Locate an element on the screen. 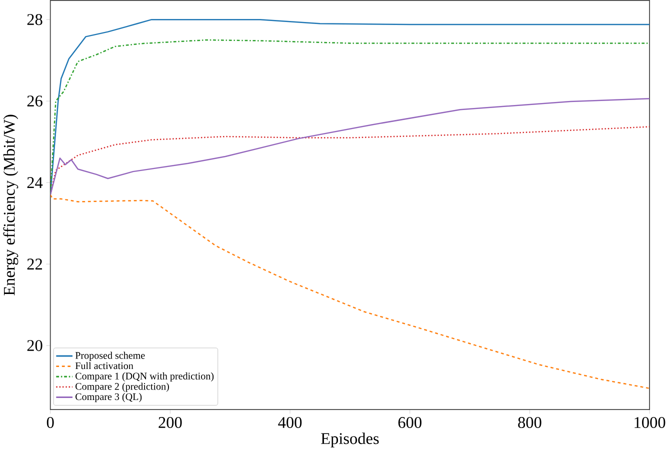 The width and height of the screenshot is (669, 451). x-tick-label: 0 is located at coordinates (50, 422).